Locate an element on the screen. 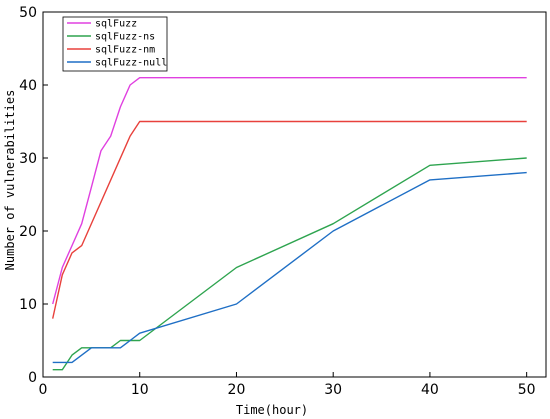 This screenshot has height=419, width=550. y-tick-label-1: 10 is located at coordinates (28, 305).